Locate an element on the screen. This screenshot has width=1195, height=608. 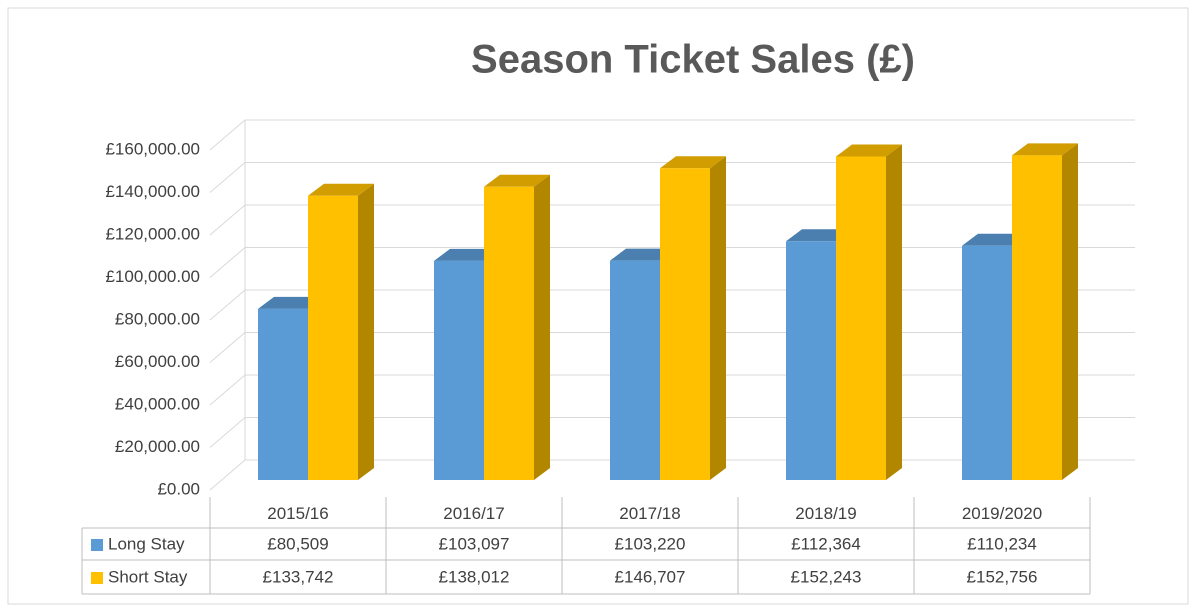
y-tick-label: £80,000.00 is located at coordinates (157, 318).